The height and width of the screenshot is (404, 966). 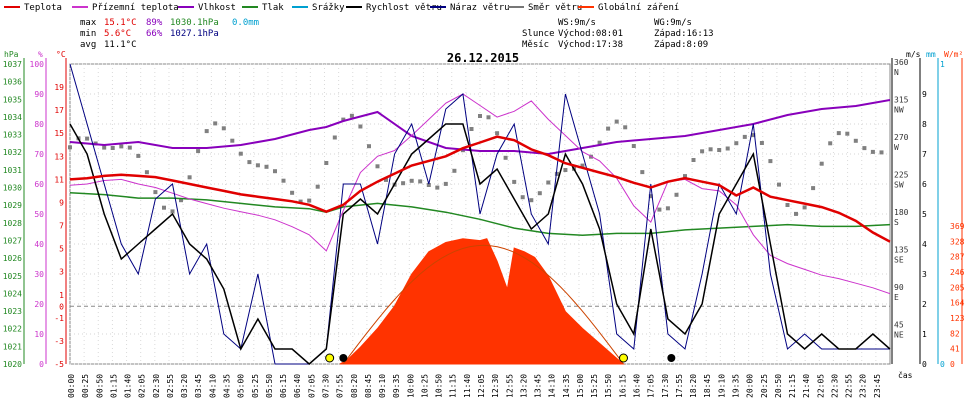 What do you see at coordinates (396, 386) in the screenshot?
I see `tick-time: 09:35` at bounding box center [396, 386].